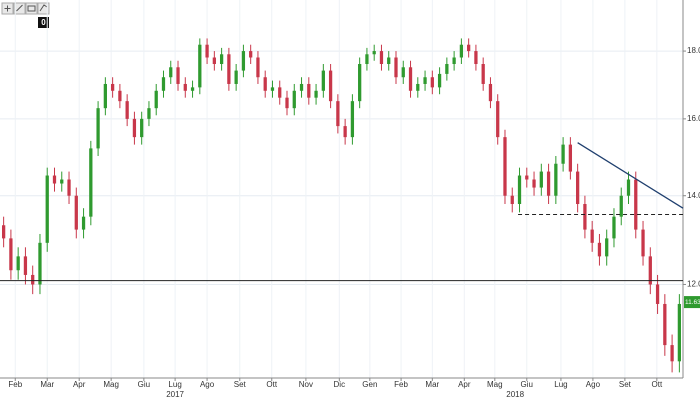 This screenshot has width=700, height=400. Describe the element at coordinates (306, 384) in the screenshot. I see `x-tick-label: Nov` at that location.